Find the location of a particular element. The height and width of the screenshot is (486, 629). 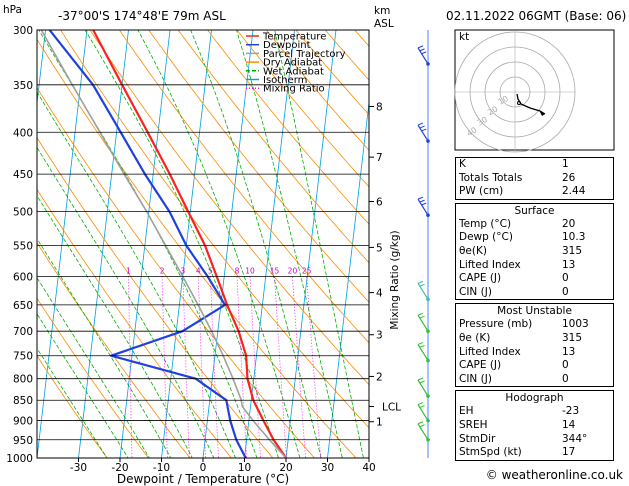

legend-entry: Mixing Ratio is located at coordinates (294, 89).